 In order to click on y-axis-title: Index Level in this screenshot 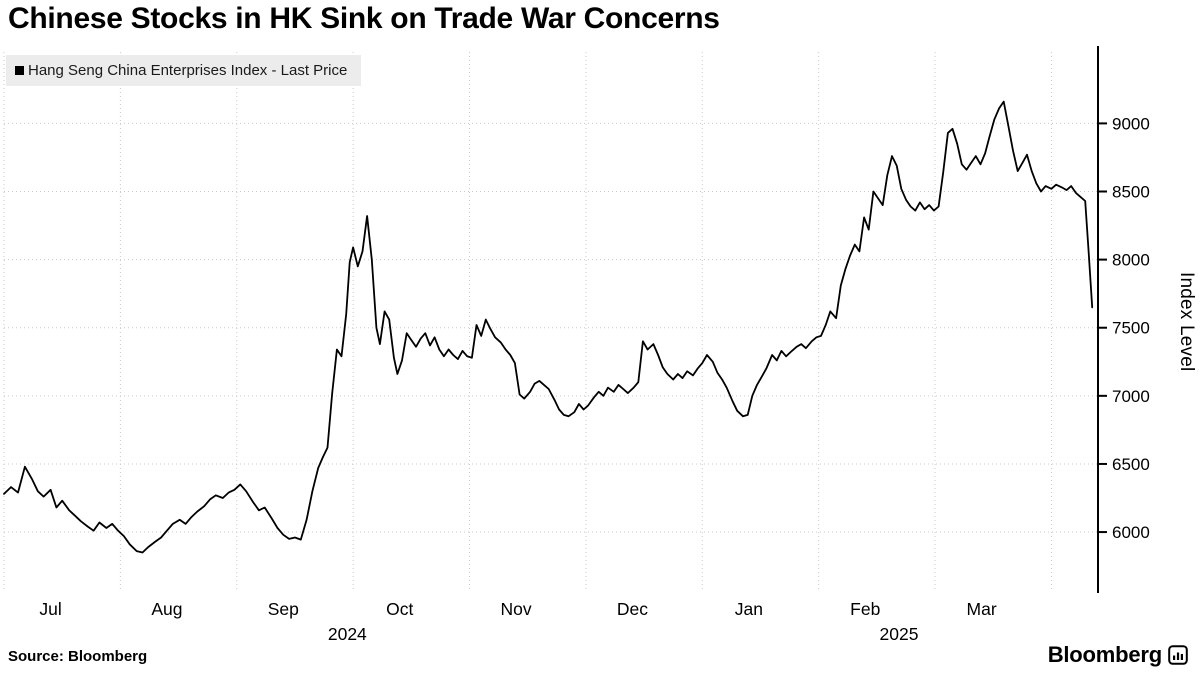, I will do `click(1186, 322)`.